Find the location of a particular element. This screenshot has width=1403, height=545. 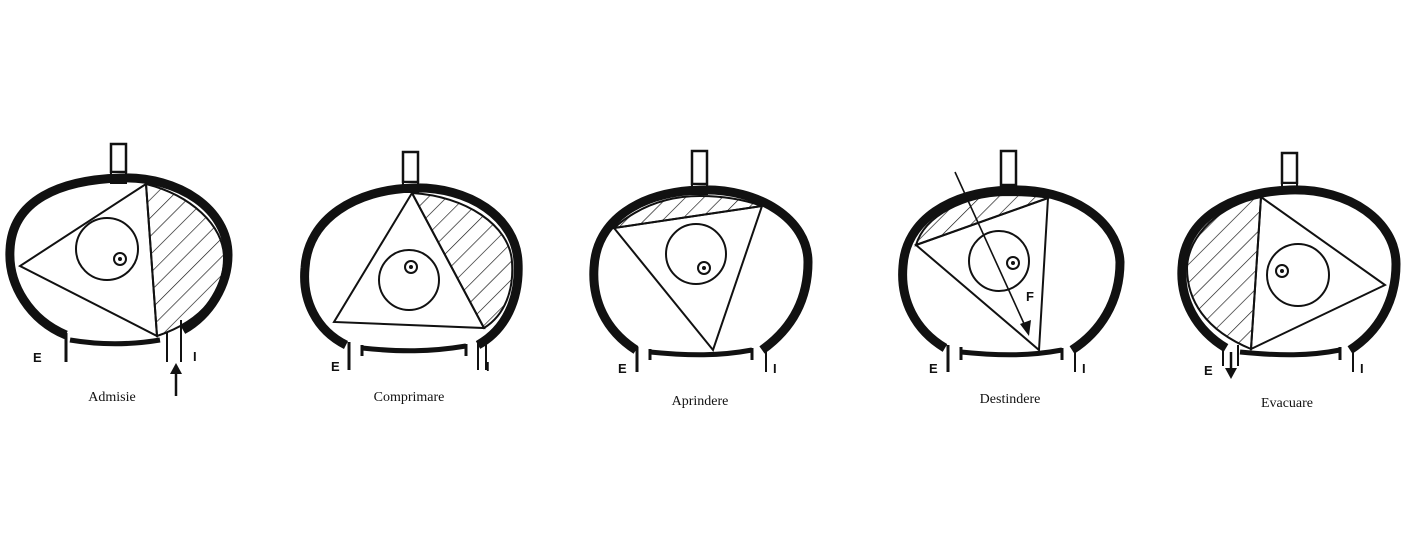

intake-port is located at coordinates (174, 341).